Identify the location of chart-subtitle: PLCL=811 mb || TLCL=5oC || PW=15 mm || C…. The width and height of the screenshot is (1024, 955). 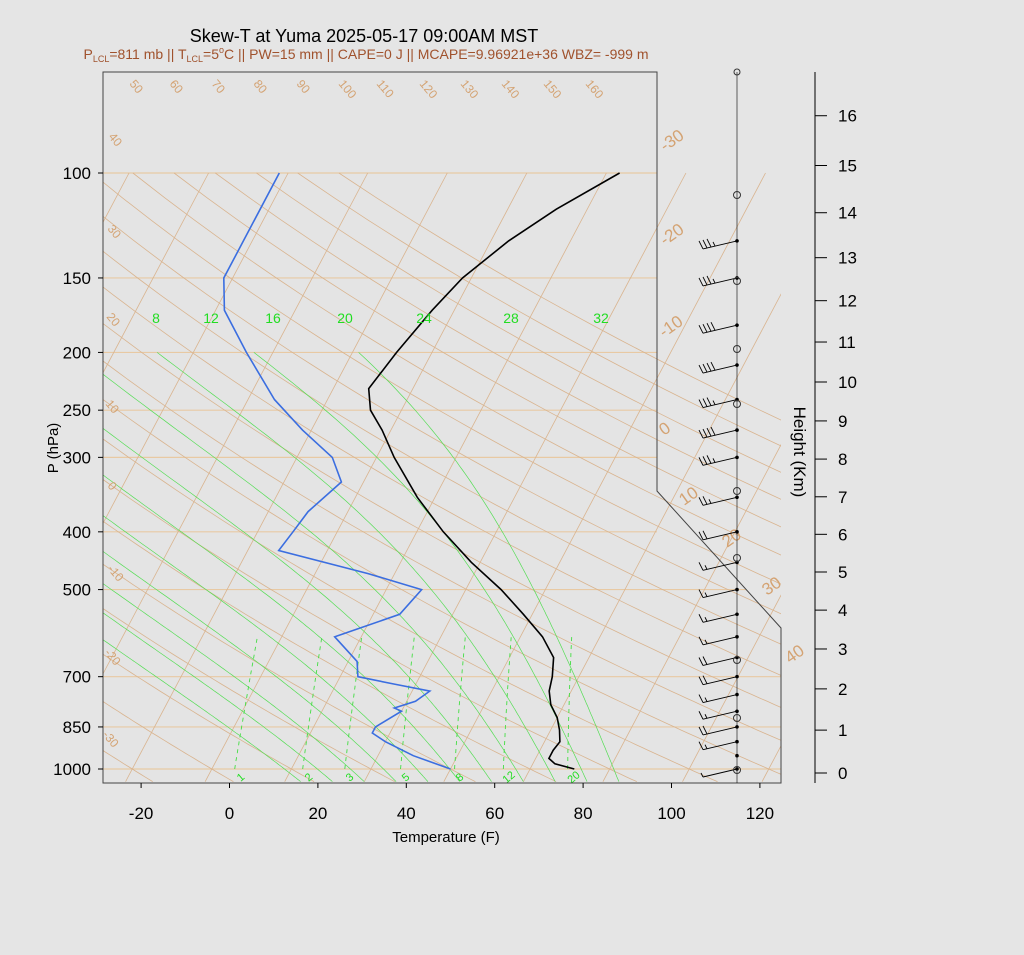
(365, 54).